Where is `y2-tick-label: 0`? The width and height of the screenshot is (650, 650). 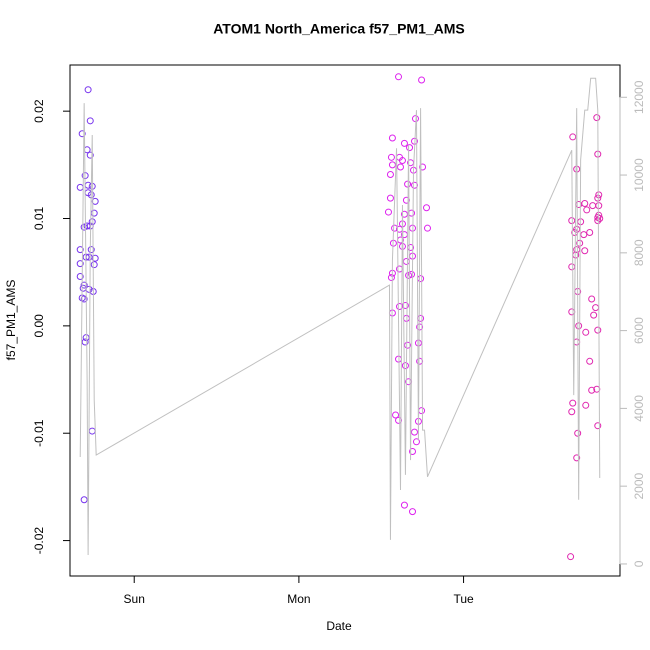
y2-tick-label: 0 is located at coordinates (639, 563).